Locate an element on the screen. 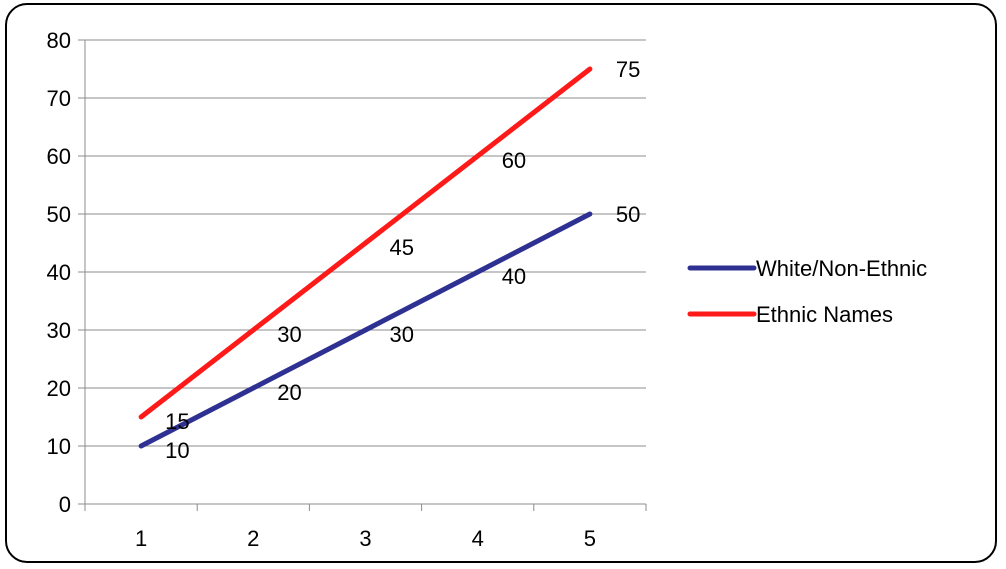 This screenshot has width=1006, height=569. data-label: 20 is located at coordinates (289, 392).